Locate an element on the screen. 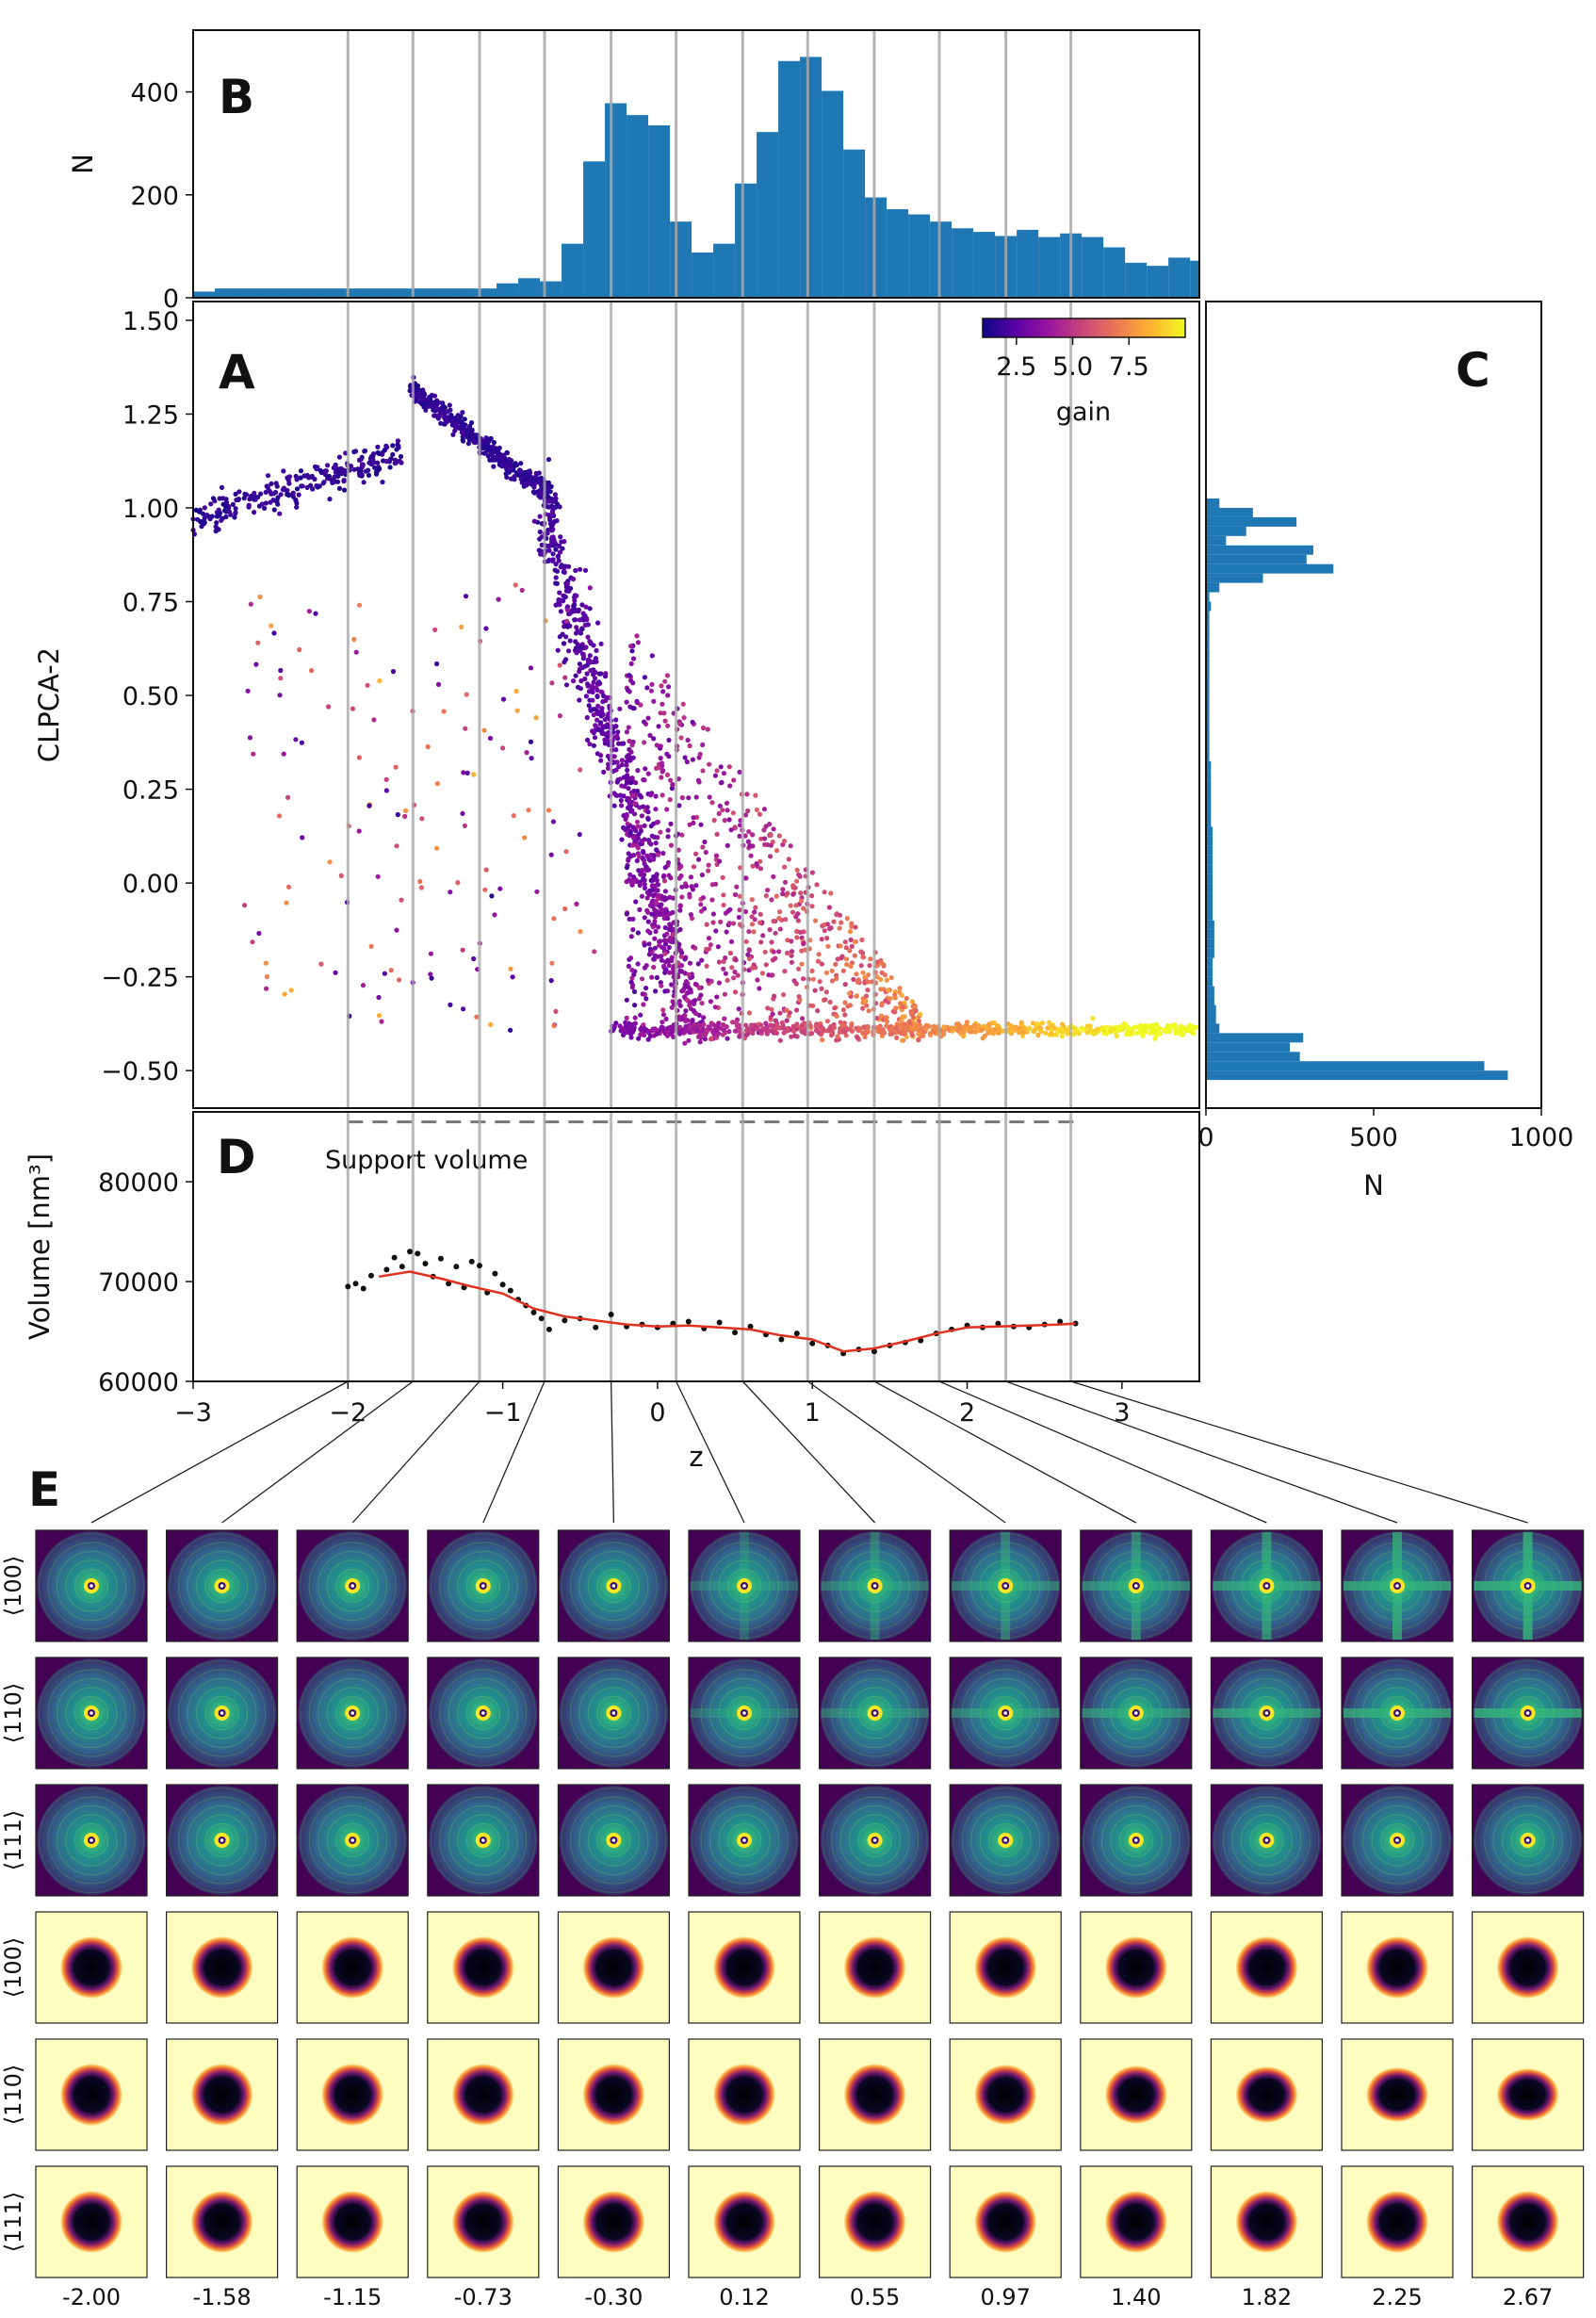  y-tick-label: 400 is located at coordinates (154, 93).